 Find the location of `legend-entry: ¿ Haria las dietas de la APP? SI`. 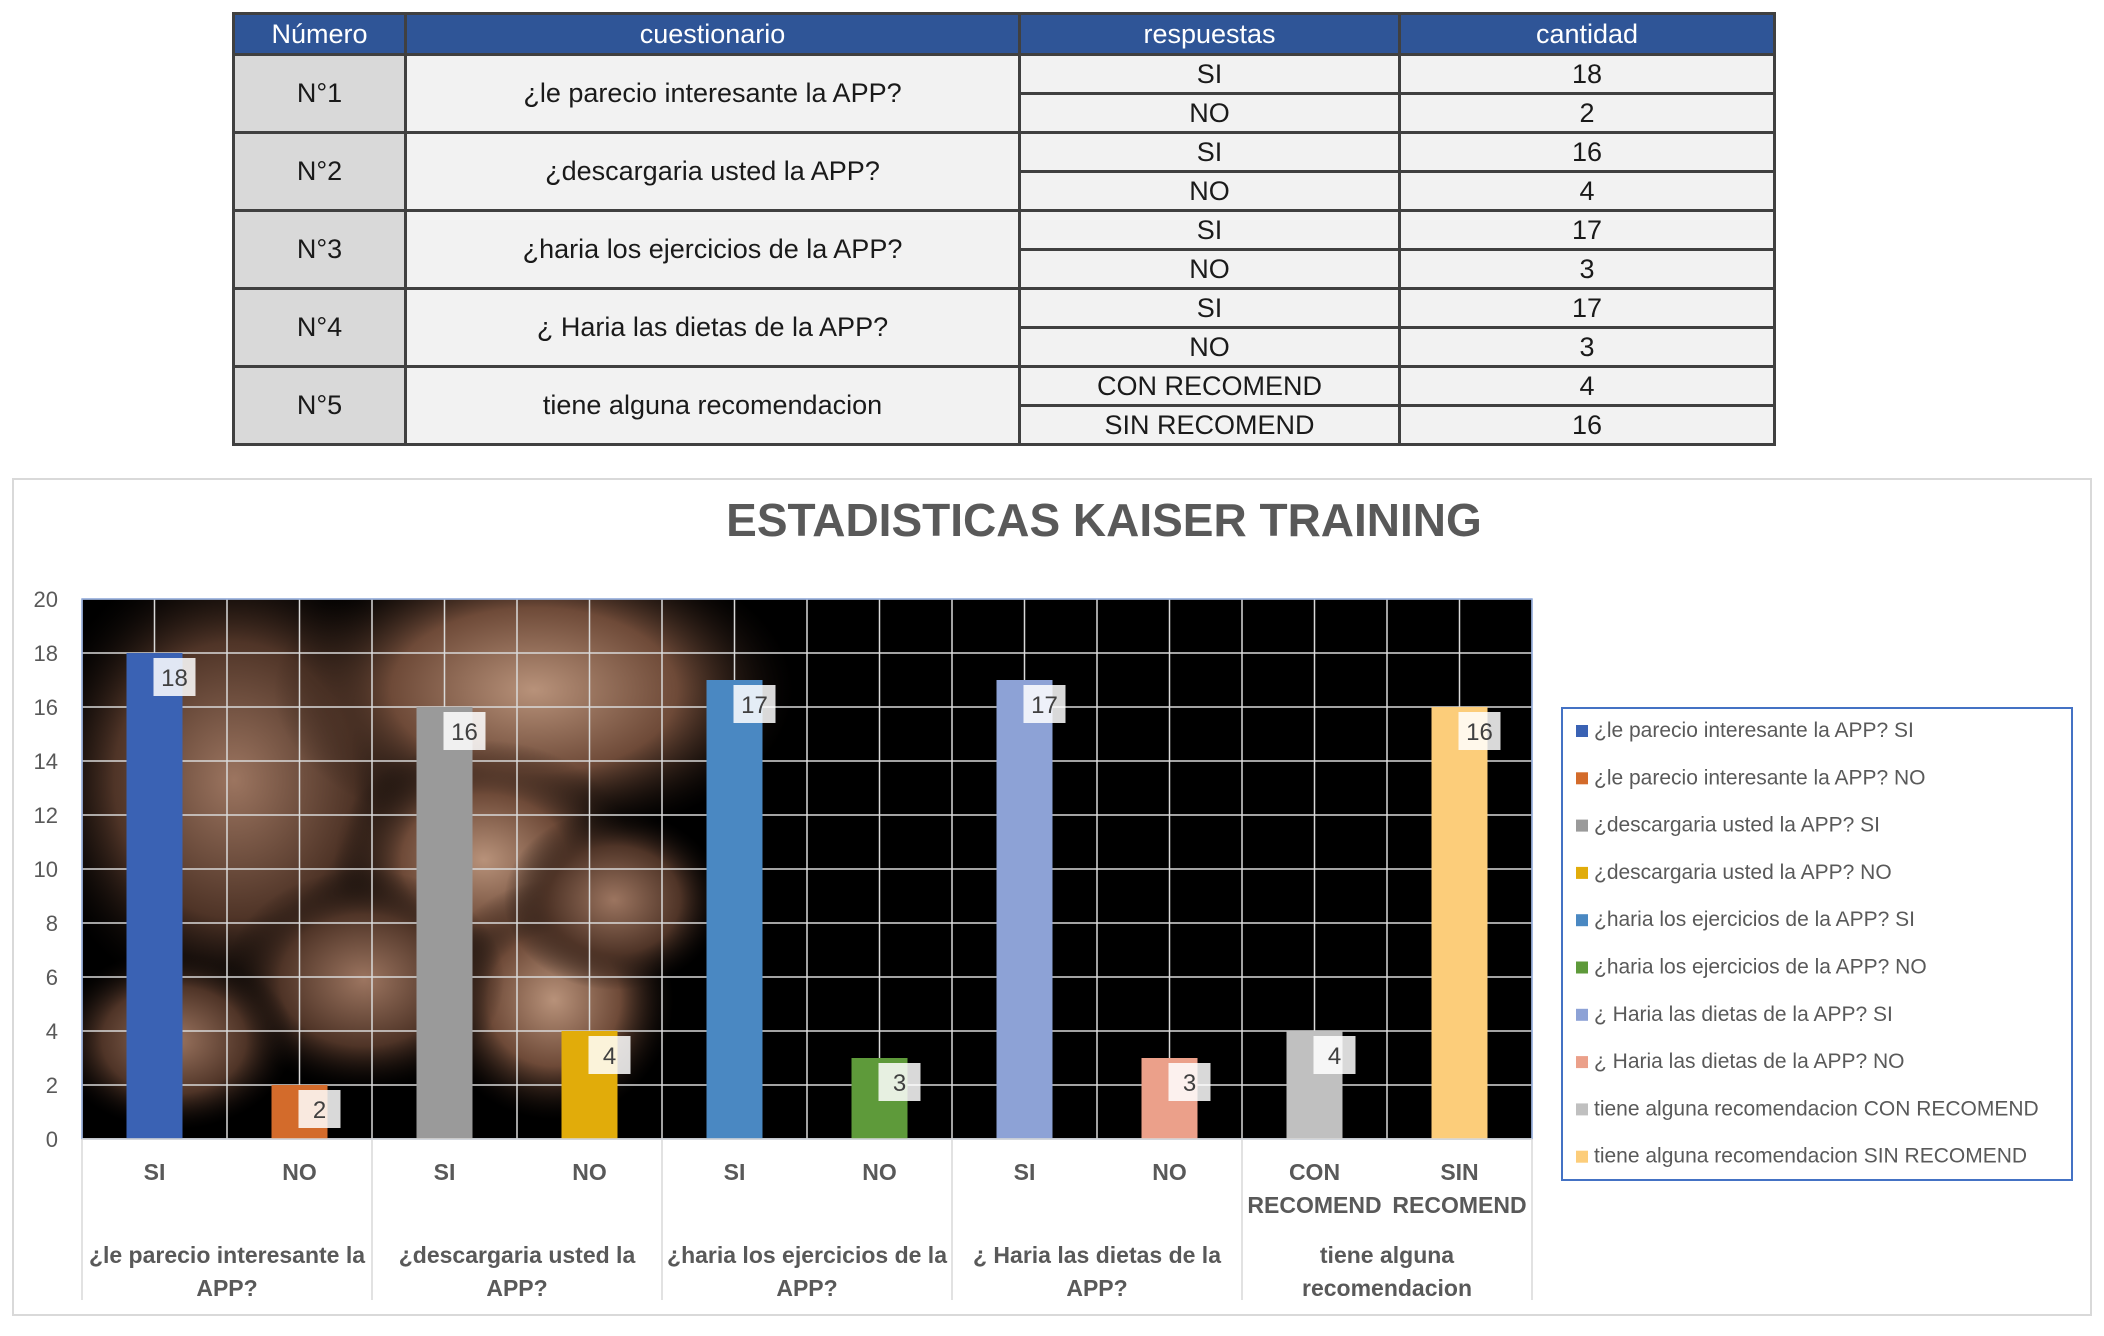

legend-entry: ¿ Haria las dietas de la APP? SI is located at coordinates (1743, 1014).